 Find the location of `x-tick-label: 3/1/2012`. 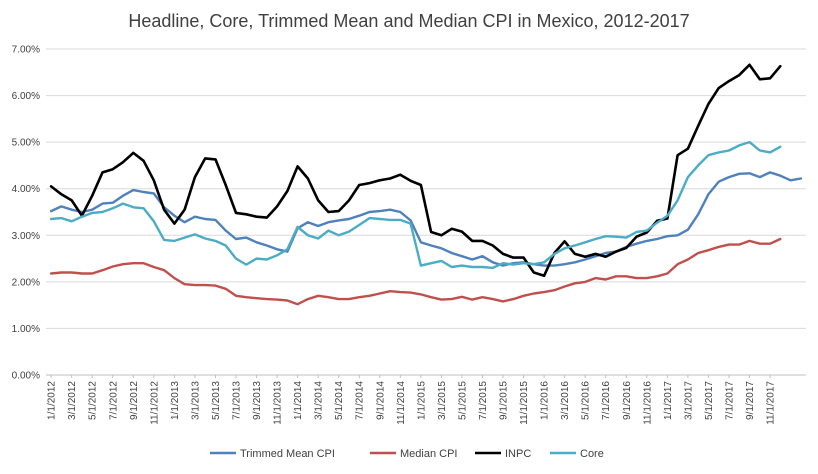

x-tick-label: 3/1/2012 is located at coordinates (72, 400).